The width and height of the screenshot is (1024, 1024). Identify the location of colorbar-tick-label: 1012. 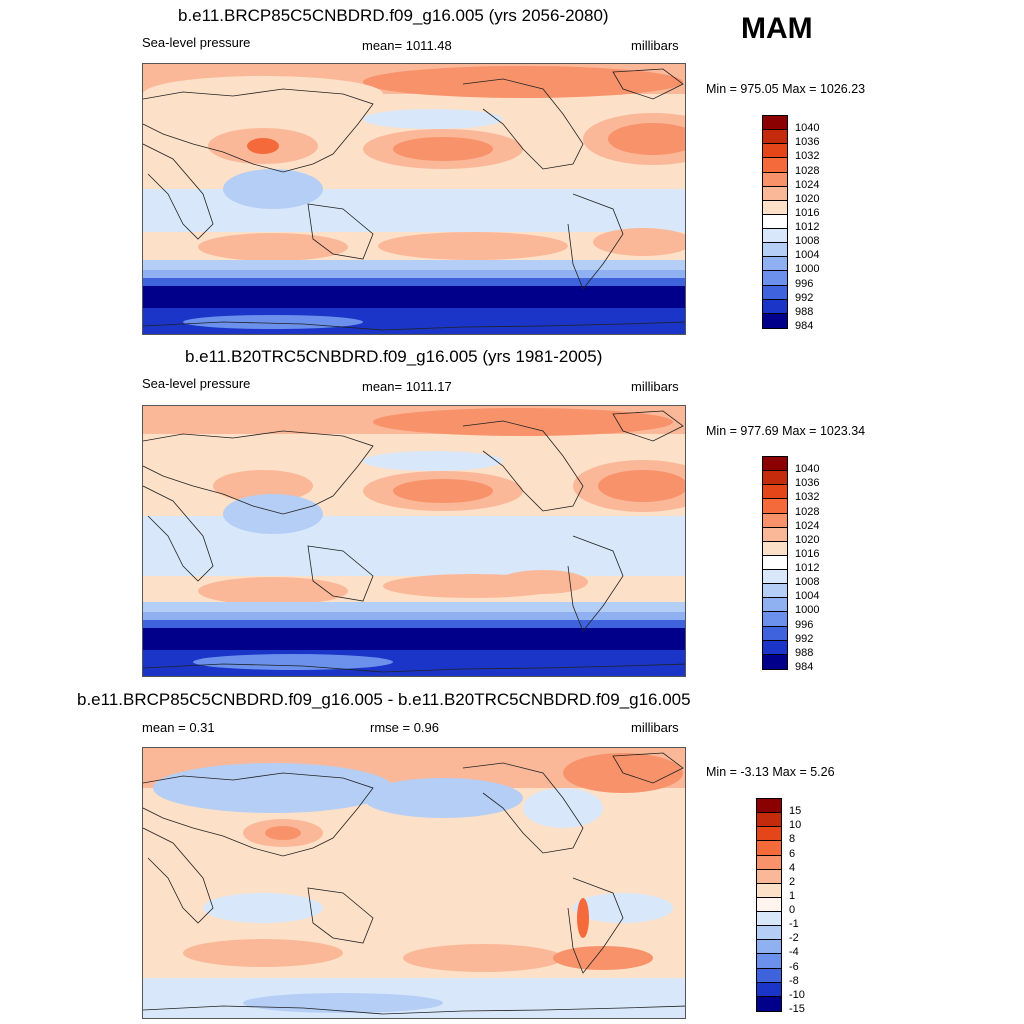
(807, 568).